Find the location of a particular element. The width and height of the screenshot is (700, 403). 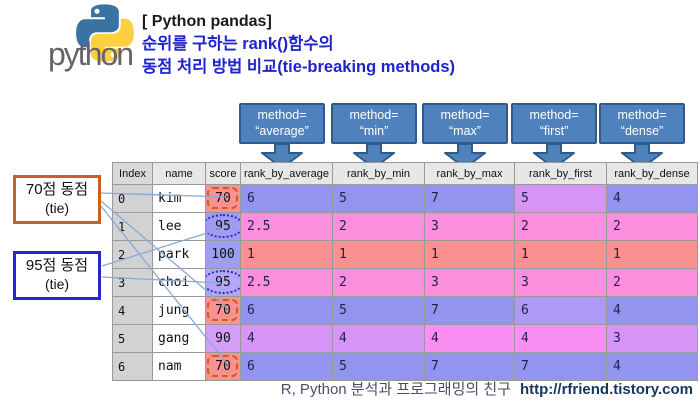

index-cell: 3 is located at coordinates (132, 282).